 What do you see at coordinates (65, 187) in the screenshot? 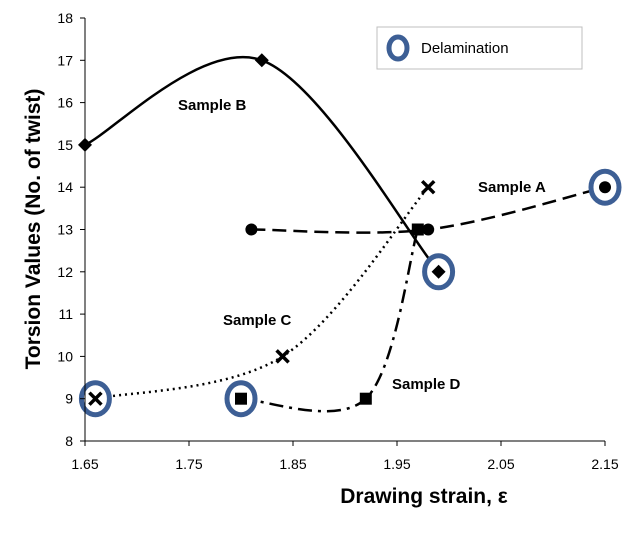
I see `y-tick-label: 14` at bounding box center [65, 187].